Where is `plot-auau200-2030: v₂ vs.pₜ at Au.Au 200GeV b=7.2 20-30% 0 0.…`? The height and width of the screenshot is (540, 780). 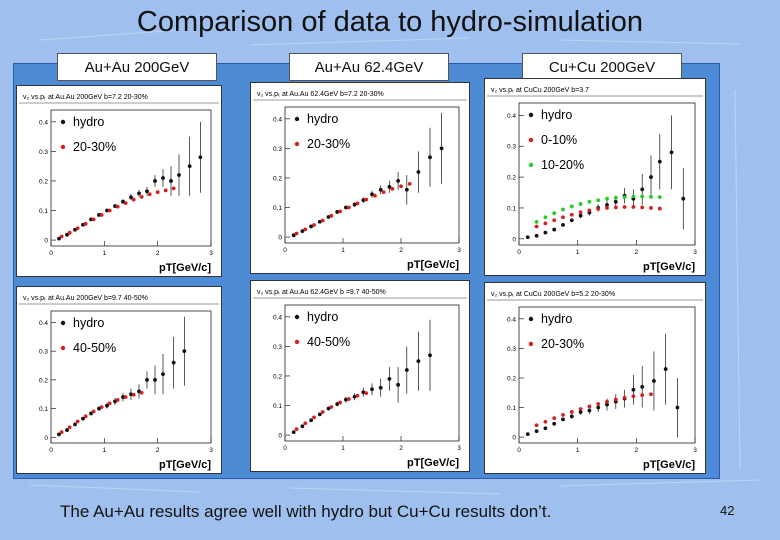 plot-auau200-2030: v₂ vs.pₜ at Au.Au 200GeV b=7.2 20-30% 0 0.… is located at coordinates (119, 181).